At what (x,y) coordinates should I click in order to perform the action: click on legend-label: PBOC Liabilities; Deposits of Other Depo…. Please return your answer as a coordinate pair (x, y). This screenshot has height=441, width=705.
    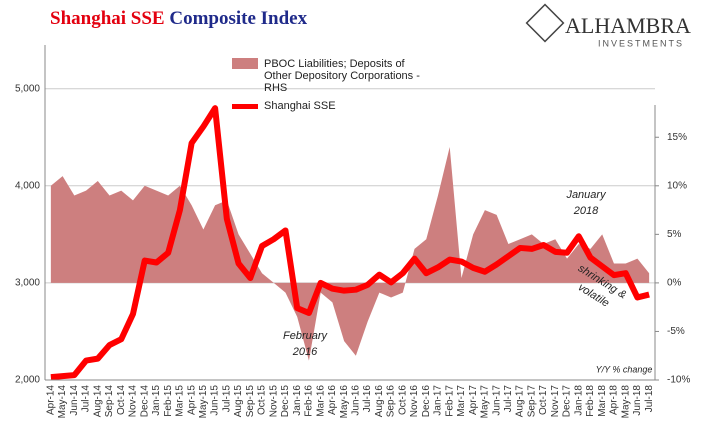
    Looking at the image, I should click on (342, 76).